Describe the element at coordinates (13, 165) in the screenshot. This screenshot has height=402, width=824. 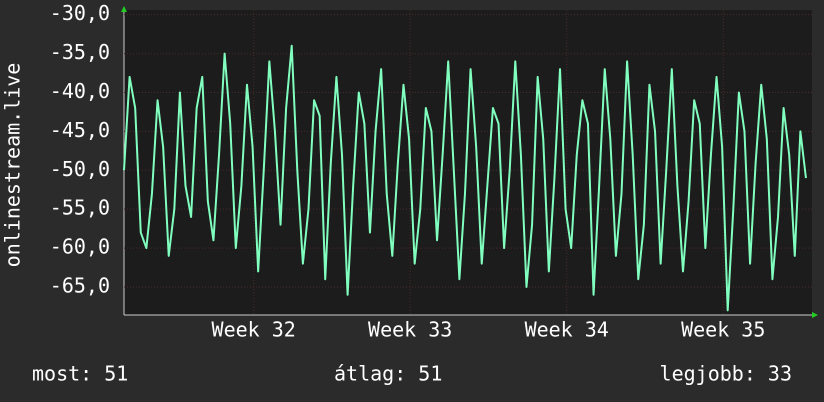
I see `y-axis-label: onlinestream.live` at that location.